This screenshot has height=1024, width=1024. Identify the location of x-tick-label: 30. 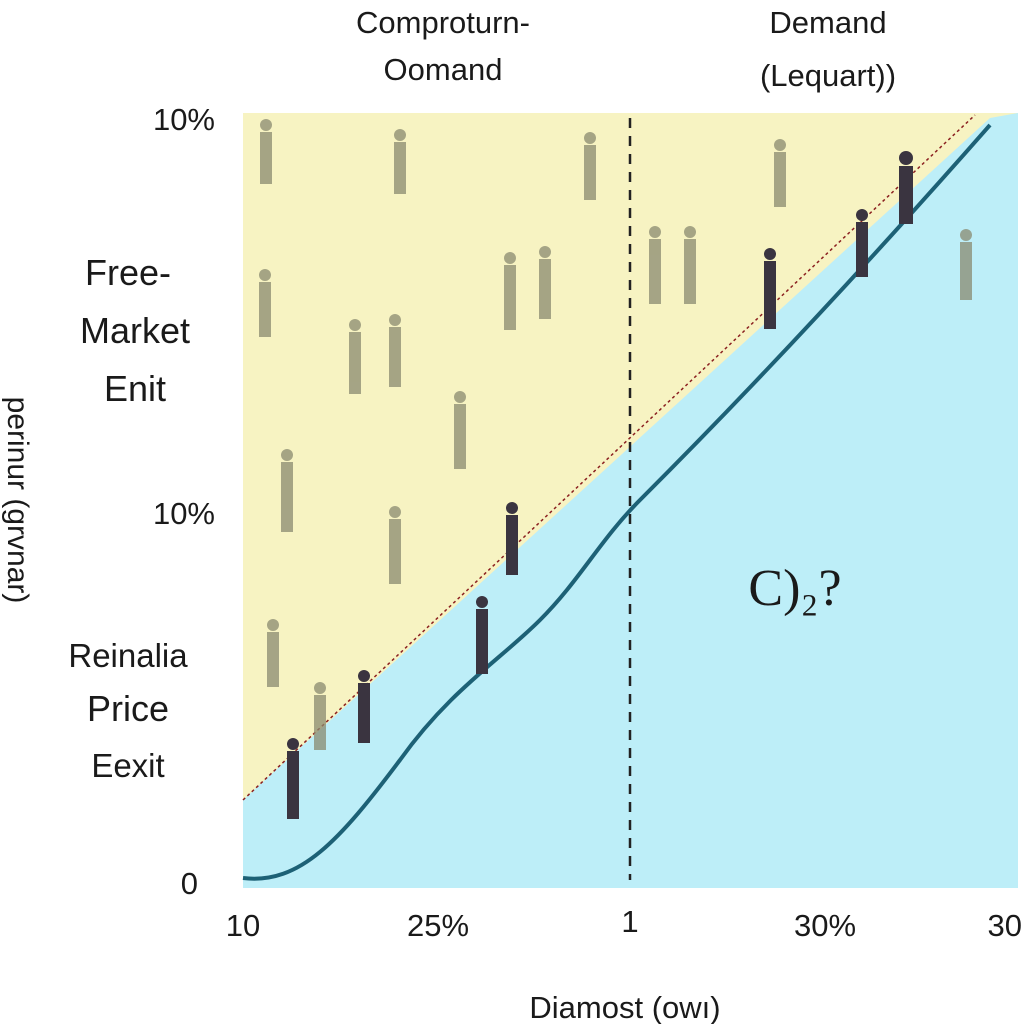
(1005, 925).